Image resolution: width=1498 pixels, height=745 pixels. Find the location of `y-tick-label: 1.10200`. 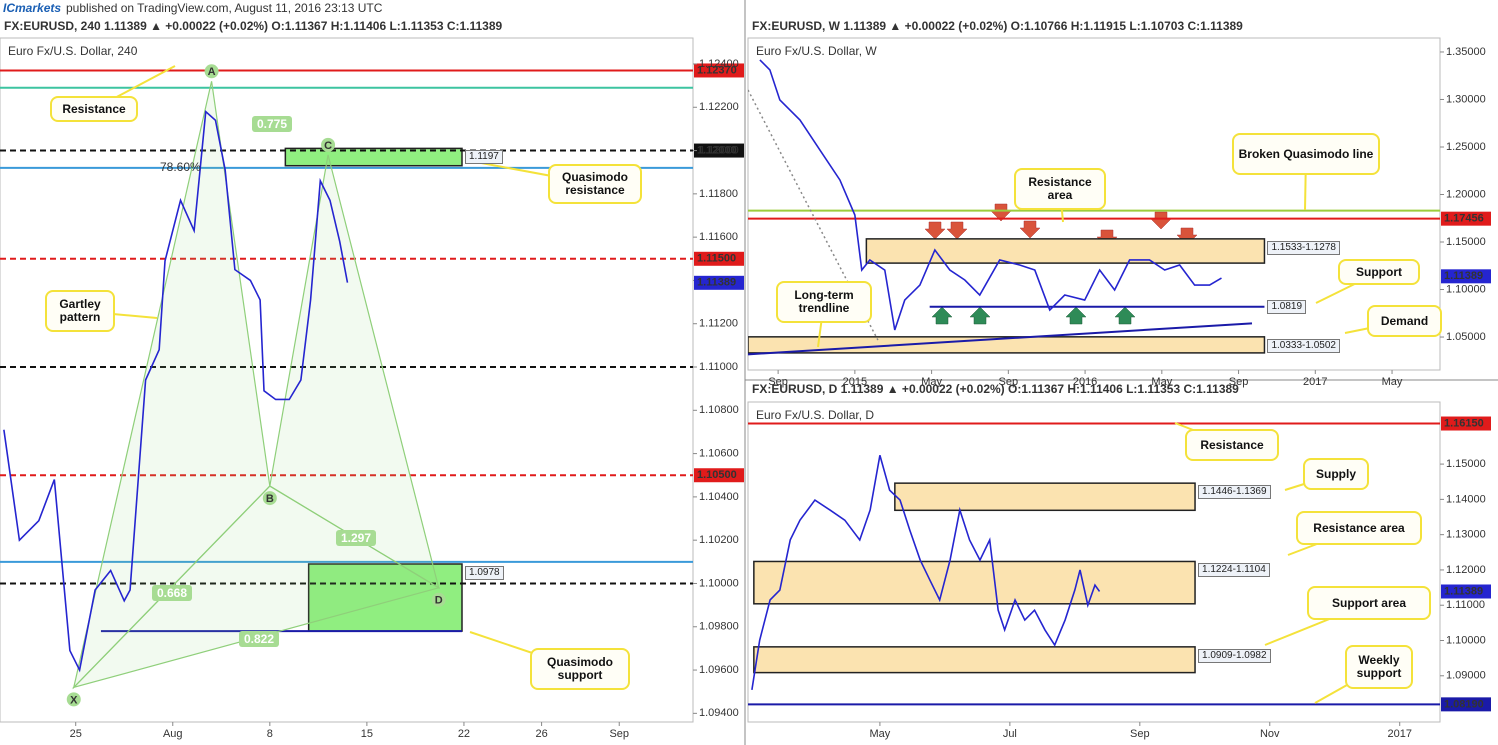

y-tick-label: 1.10200 is located at coordinates (719, 540).